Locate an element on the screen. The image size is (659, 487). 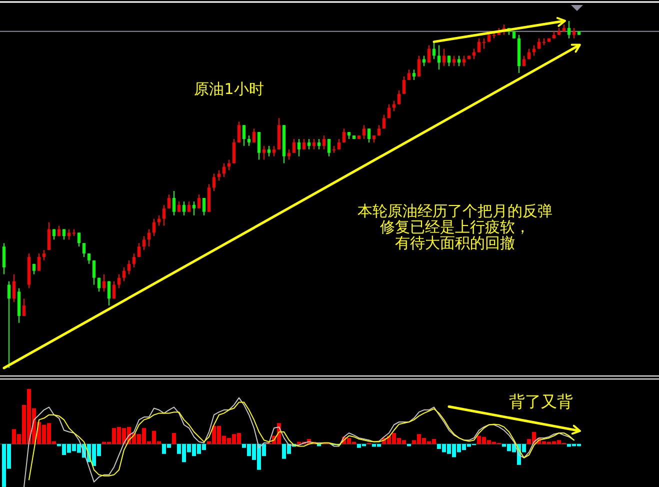
annotation: 本轮原油经历了个把月的反弹修复已经是上行疲软，有待大面积的回撤 is located at coordinates (455, 227).